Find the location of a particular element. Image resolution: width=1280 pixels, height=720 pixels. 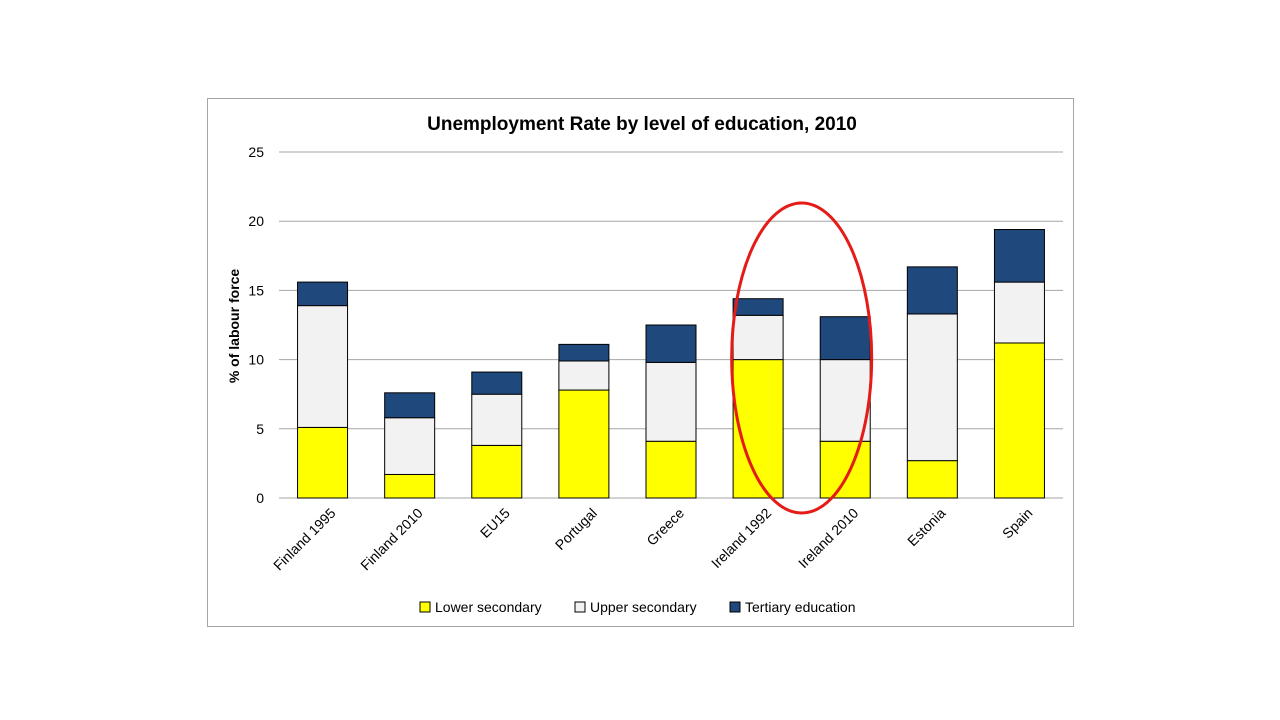

y-axis-ticks: 0 5 10 15 20 25 is located at coordinates (256, 325).